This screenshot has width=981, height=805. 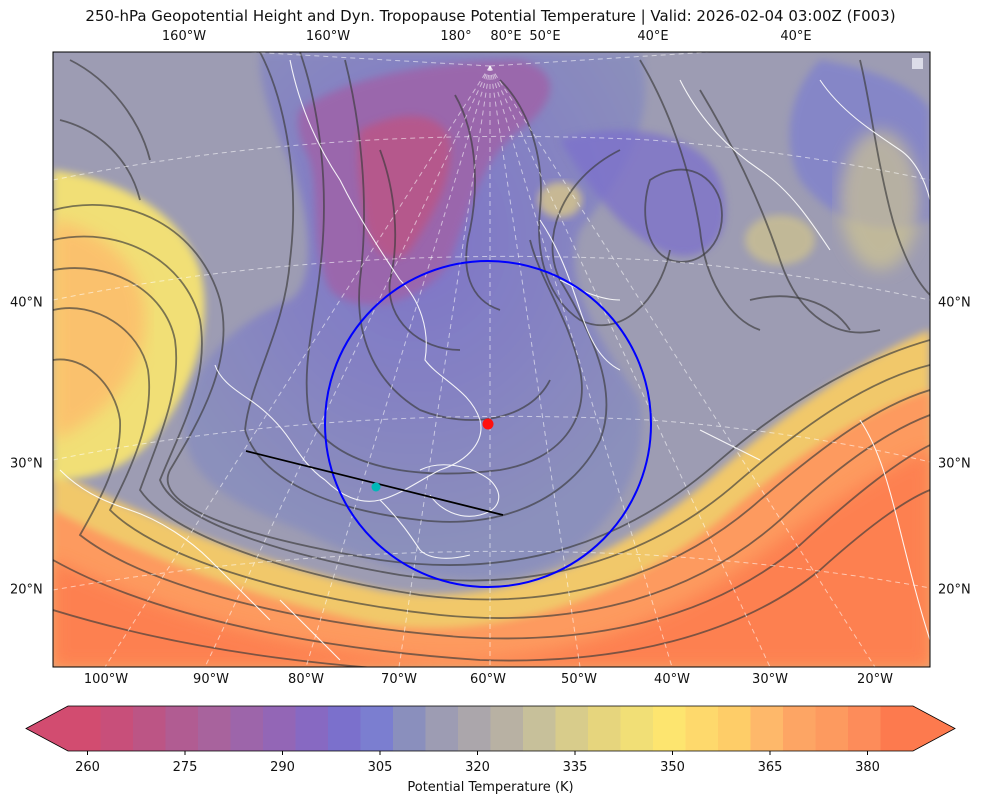 What do you see at coordinates (376, 487) in the screenshot?
I see `endpoint-marker` at bounding box center [376, 487].